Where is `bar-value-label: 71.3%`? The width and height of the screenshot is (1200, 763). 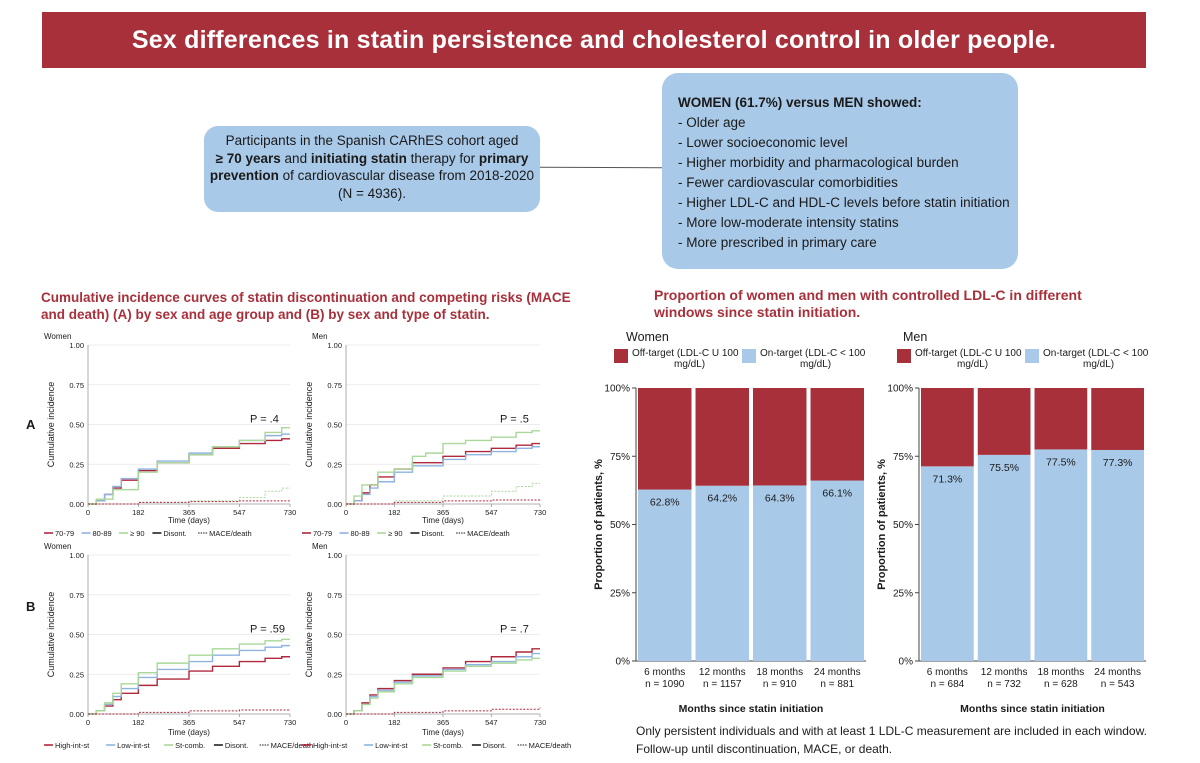
bar-value-label: 71.3% is located at coordinates (947, 479).